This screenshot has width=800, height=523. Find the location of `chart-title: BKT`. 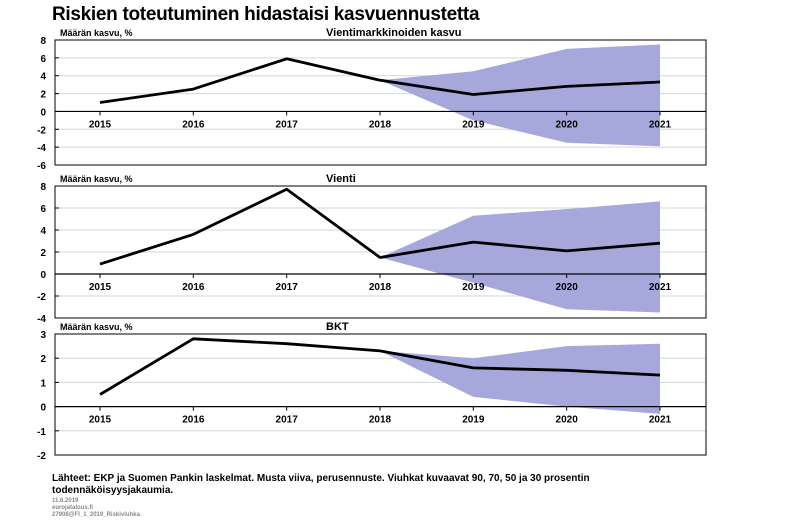

chart-title: BKT is located at coordinates (337, 327).